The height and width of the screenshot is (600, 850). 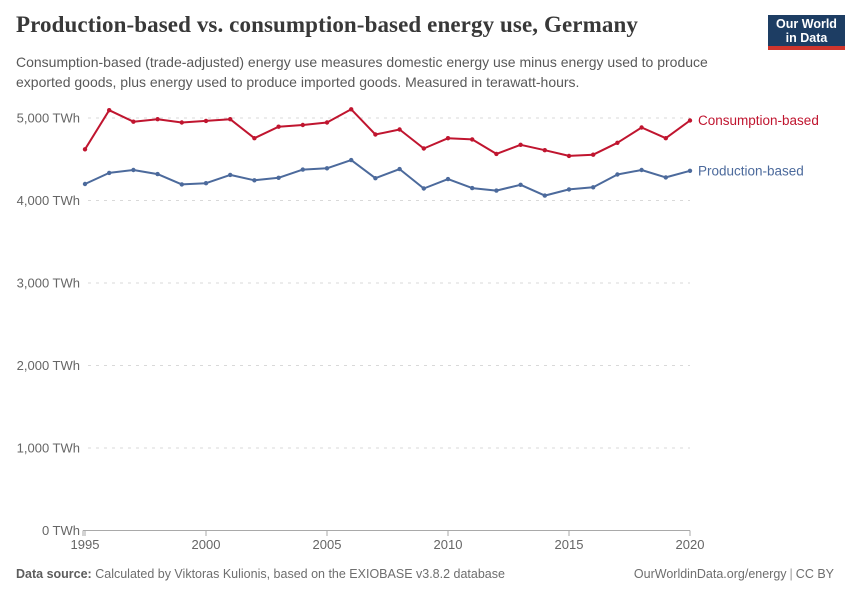 What do you see at coordinates (758, 120) in the screenshot?
I see `series-end-label-consumption-based: Consumption-based` at bounding box center [758, 120].